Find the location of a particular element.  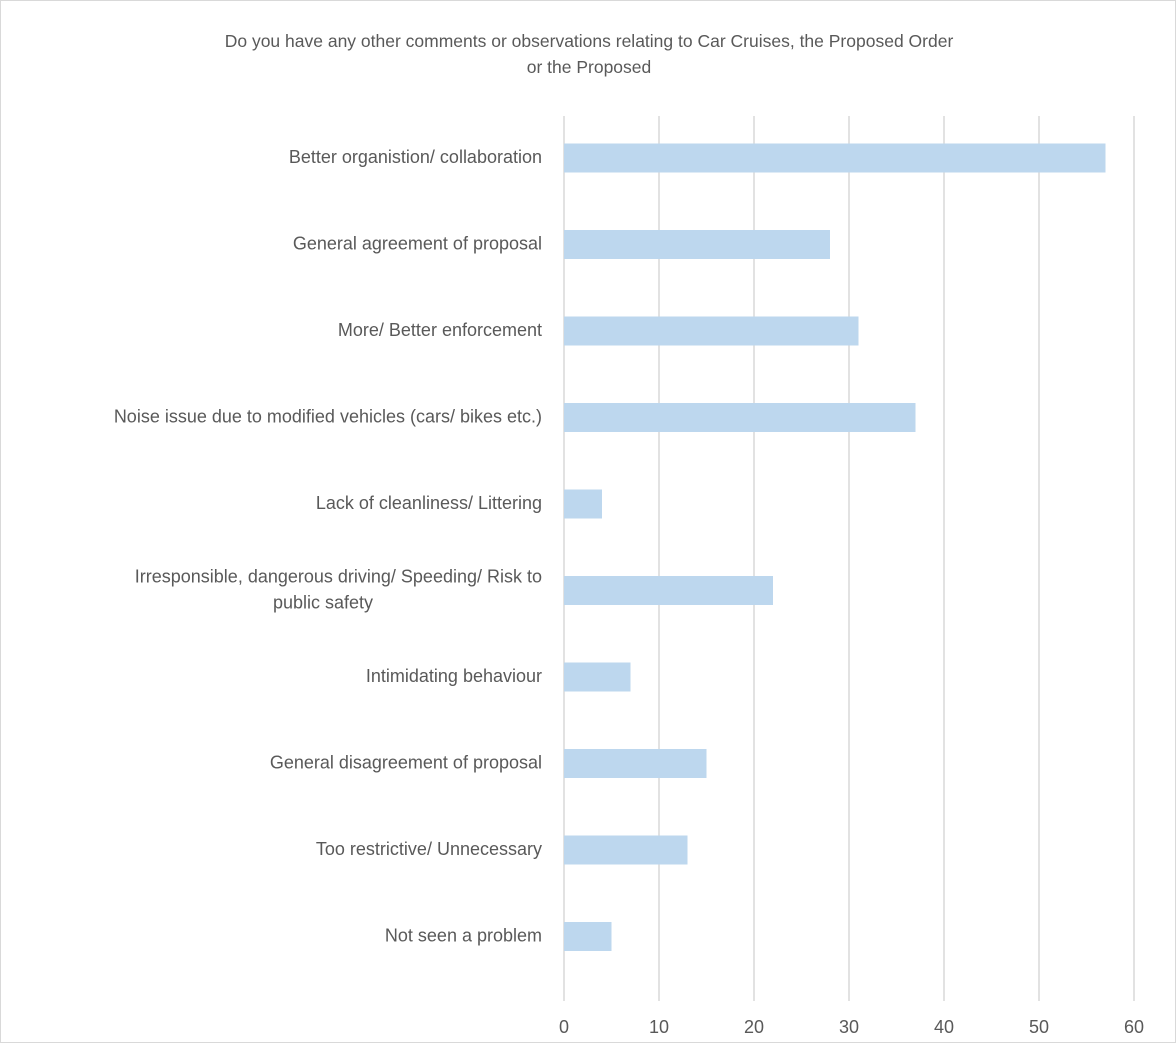

chart-title-line-2: or the Proposed is located at coordinates (589, 67).